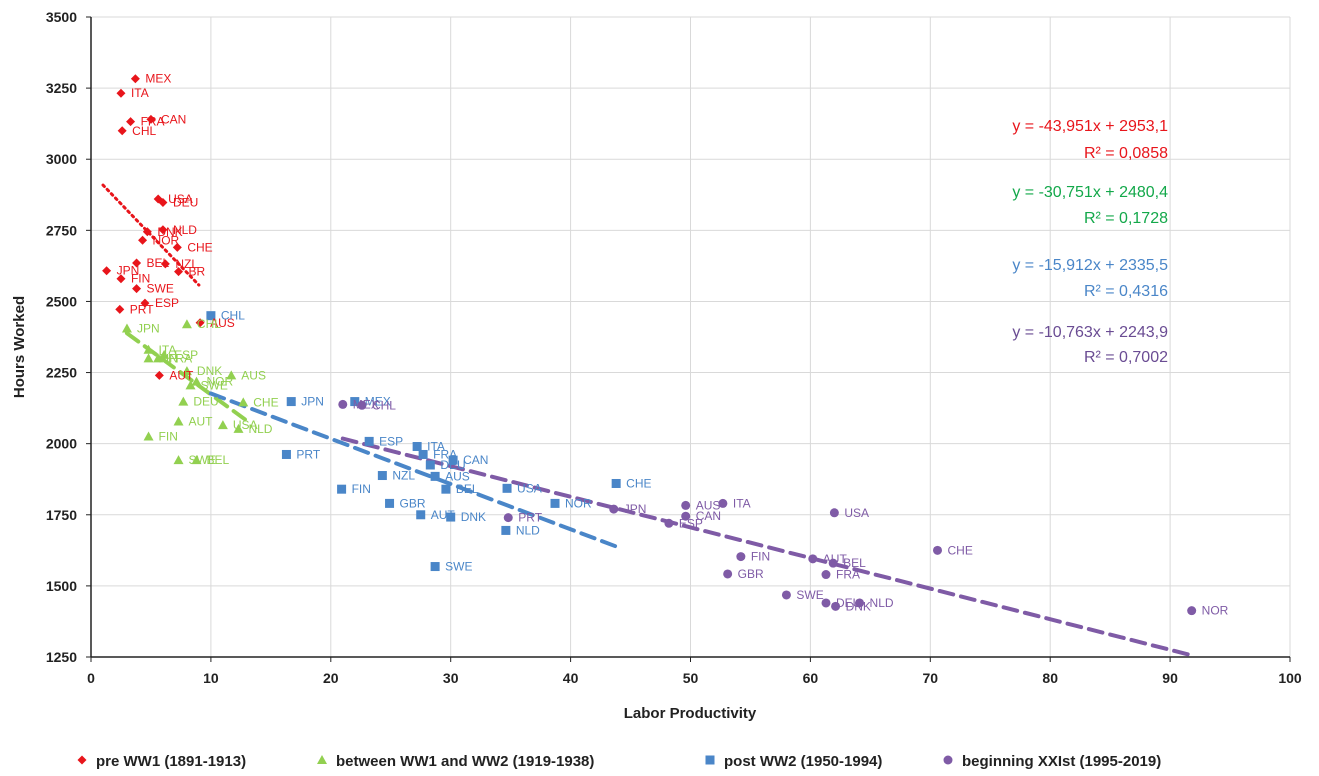 The width and height of the screenshot is (1319, 776). What do you see at coordinates (465, 761) in the screenshot?
I see `legend-label: between WW1 and WW2 (1919-1938)` at bounding box center [465, 761].